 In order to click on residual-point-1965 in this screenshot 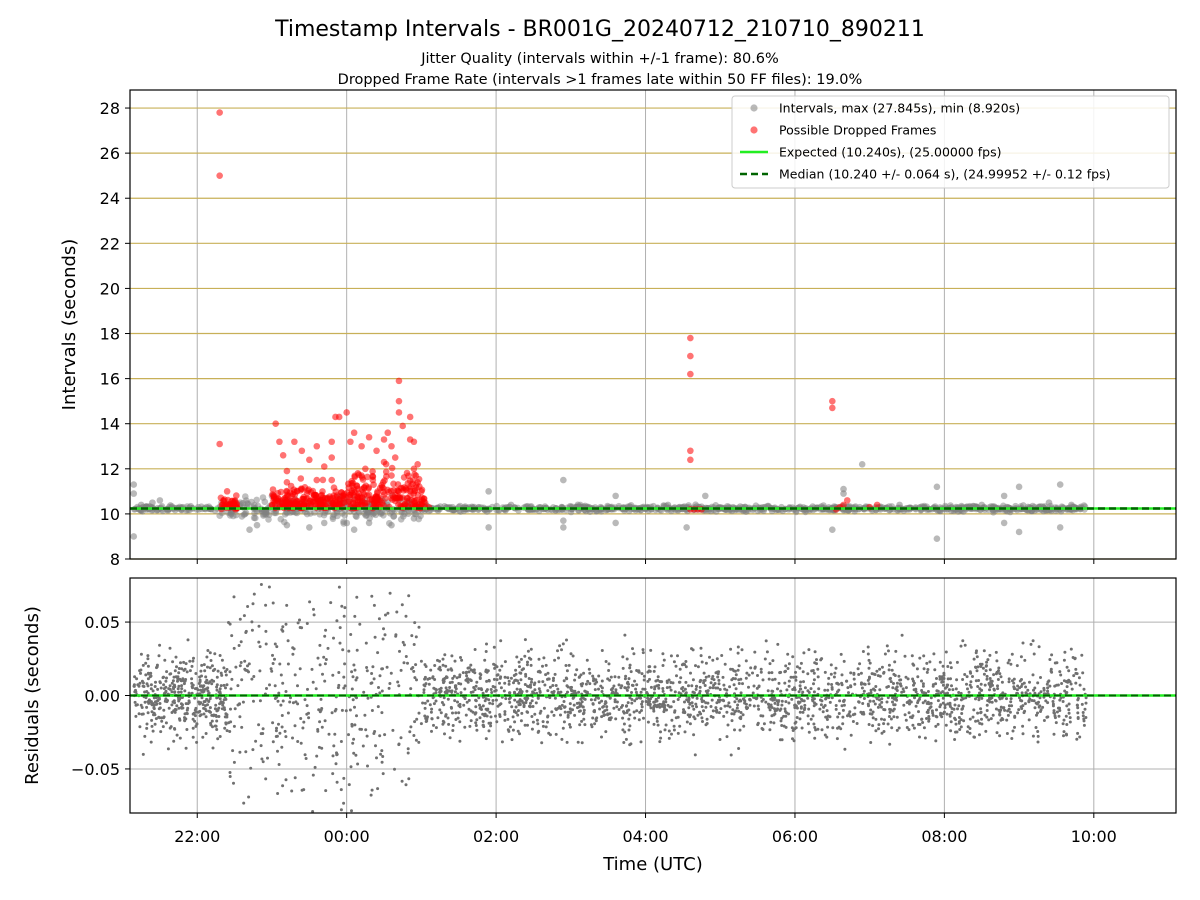, I will do `click(489, 731)`.